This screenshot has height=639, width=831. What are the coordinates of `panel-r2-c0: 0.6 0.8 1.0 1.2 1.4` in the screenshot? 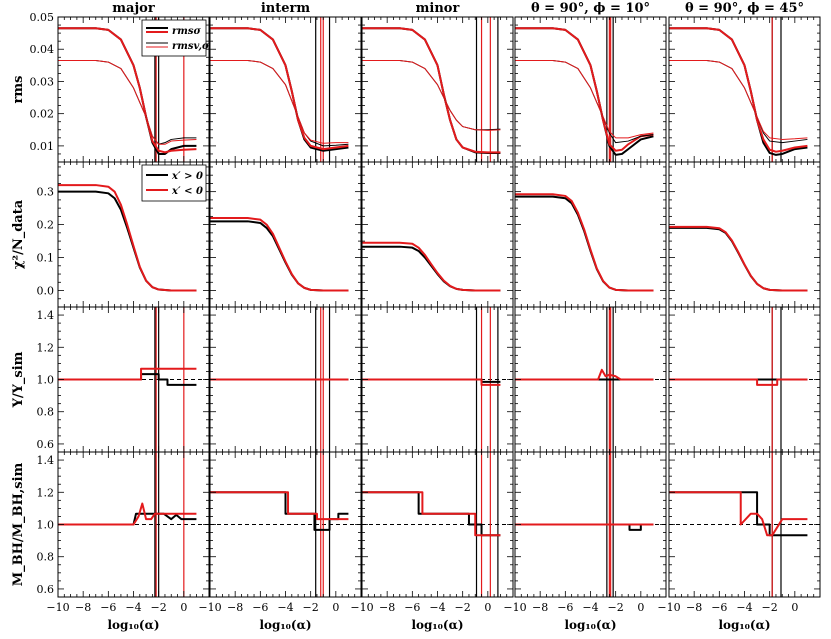 It's located at (123, 379).